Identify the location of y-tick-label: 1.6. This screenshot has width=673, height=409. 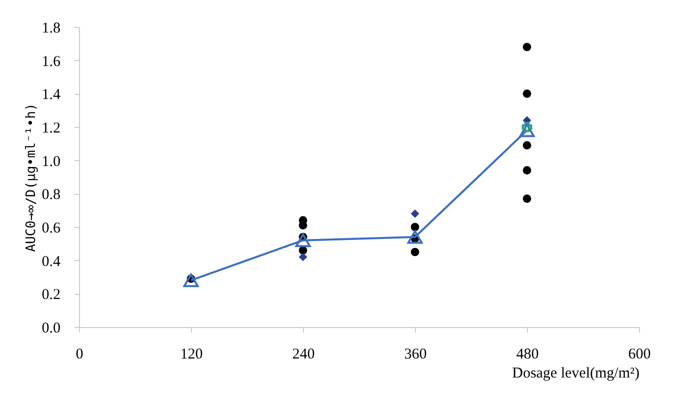
(51, 62).